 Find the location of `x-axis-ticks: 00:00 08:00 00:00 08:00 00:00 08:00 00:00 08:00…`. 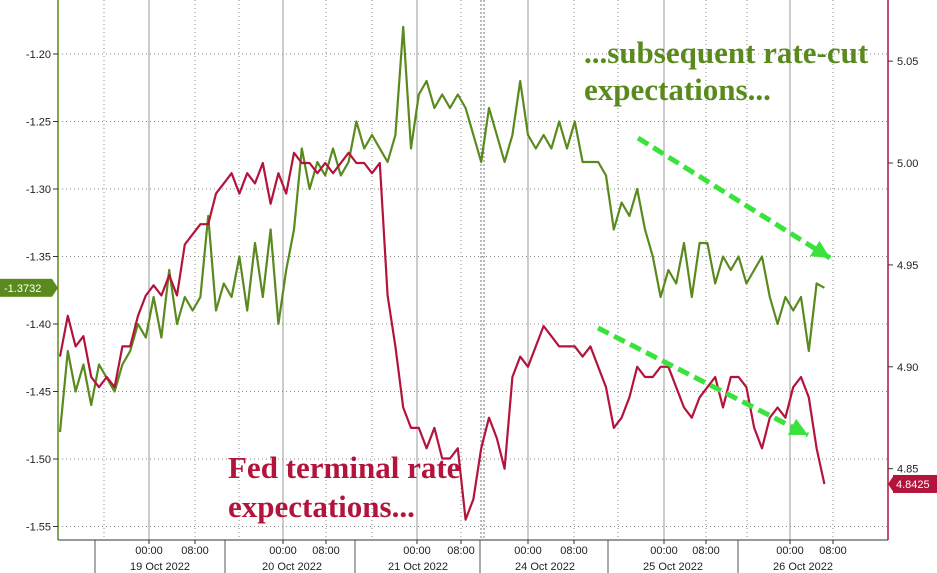

x-axis-ticks: 00:00 08:00 00:00 08:00 00:00 08:00 00:00 08:00… is located at coordinates (470, 556).